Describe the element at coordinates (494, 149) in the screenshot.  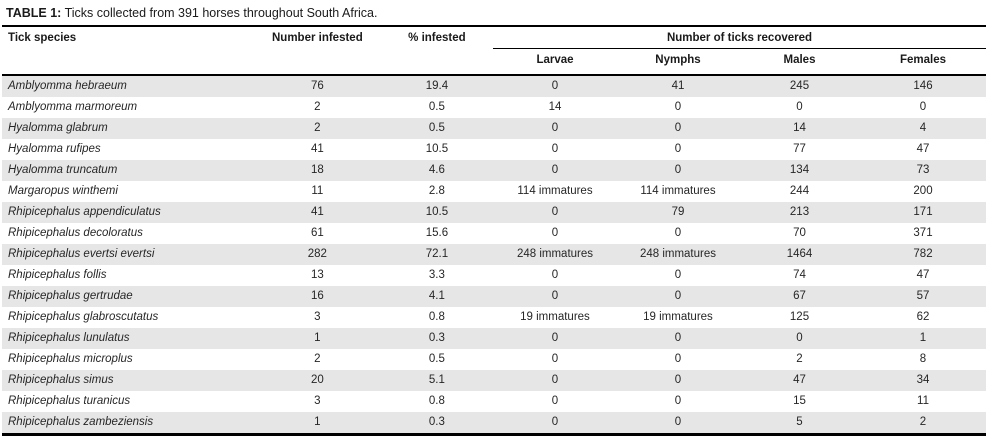
I see `table-row: Hyalomma rufipes 41 10.5 0 0 77 47` at that location.